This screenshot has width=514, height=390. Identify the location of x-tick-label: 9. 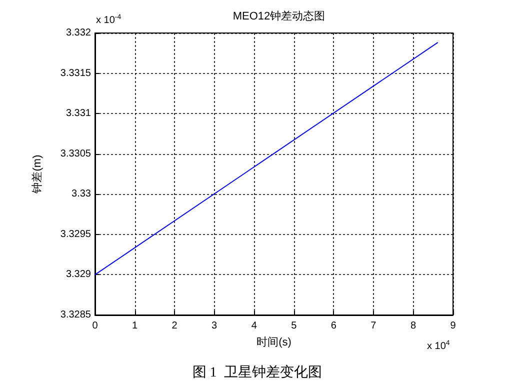
(453, 326).